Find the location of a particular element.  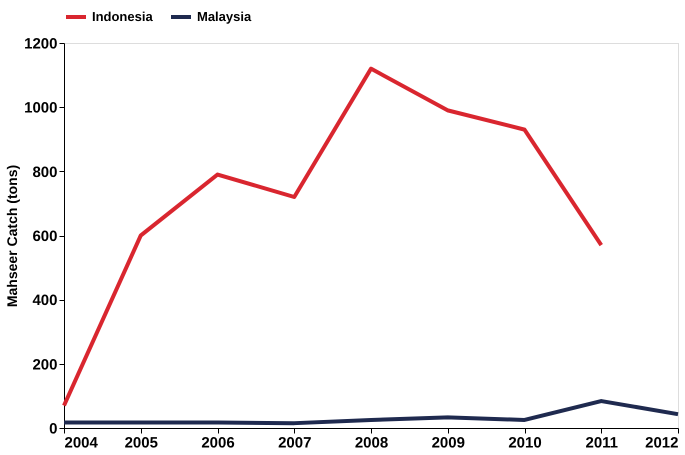

y-tick-label: 800 is located at coordinates (45, 172).